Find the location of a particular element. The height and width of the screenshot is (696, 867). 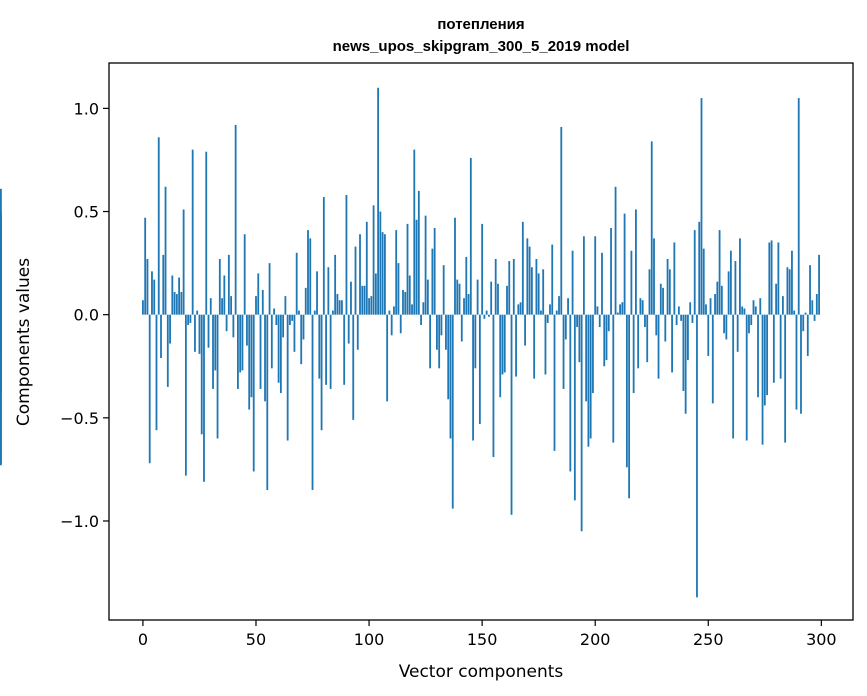

y-tick-label: 1.0 is located at coordinates (86, 108).